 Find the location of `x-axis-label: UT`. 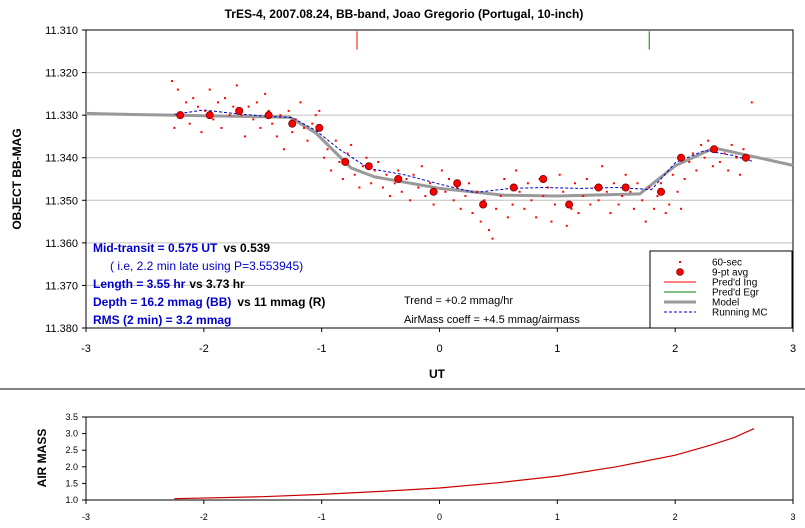

x-axis-label: UT is located at coordinates (437, 374).